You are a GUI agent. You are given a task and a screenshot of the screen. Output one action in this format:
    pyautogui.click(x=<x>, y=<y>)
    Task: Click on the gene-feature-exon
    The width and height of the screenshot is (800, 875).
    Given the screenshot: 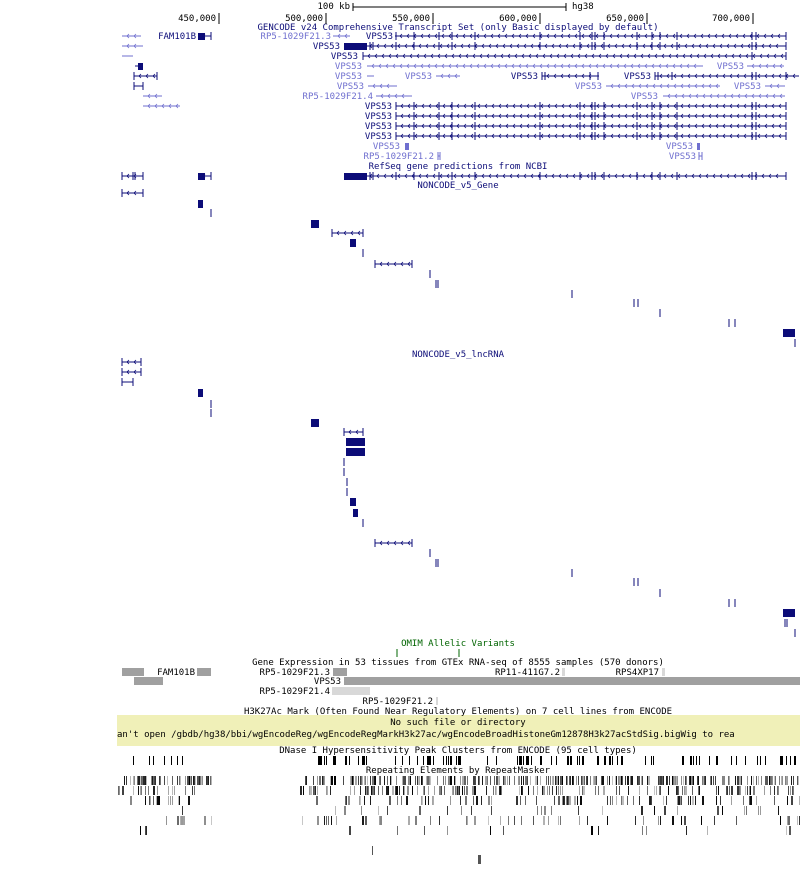 What is the action you would take?
    pyautogui.click(x=698, y=146)
    